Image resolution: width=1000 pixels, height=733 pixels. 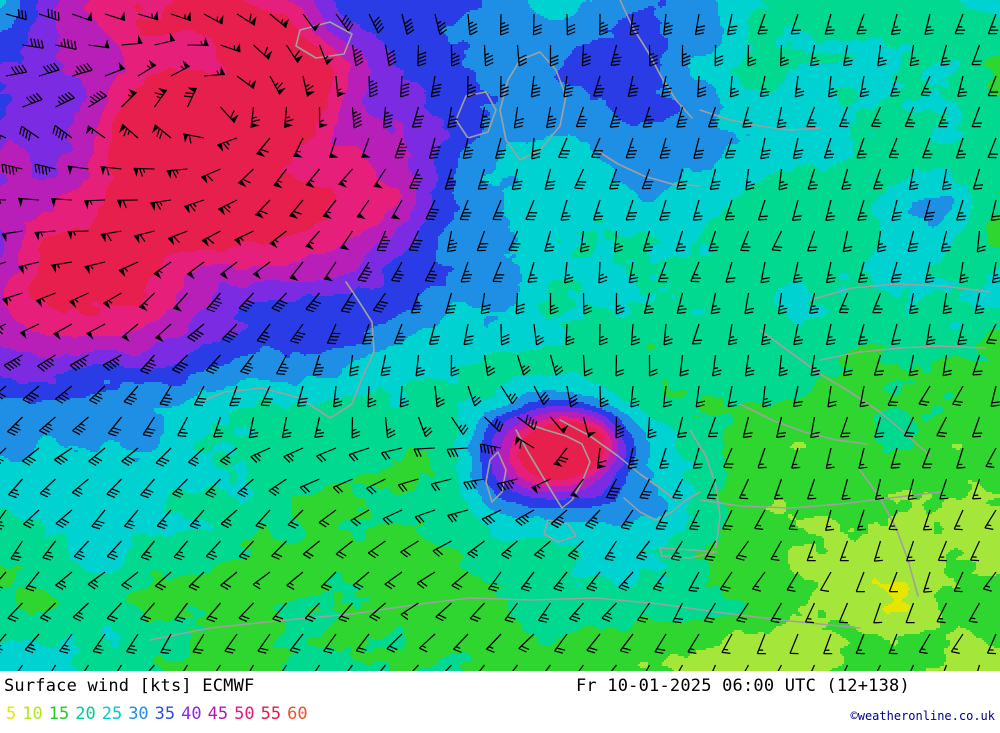 What do you see at coordinates (191, 714) in the screenshot?
I see `scale-value-40: 40` at bounding box center [191, 714].